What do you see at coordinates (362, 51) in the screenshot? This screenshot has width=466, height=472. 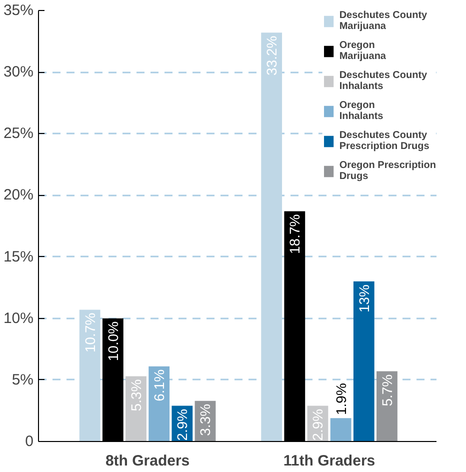 I see `legend-label: Oregon Marijuana` at bounding box center [362, 51].